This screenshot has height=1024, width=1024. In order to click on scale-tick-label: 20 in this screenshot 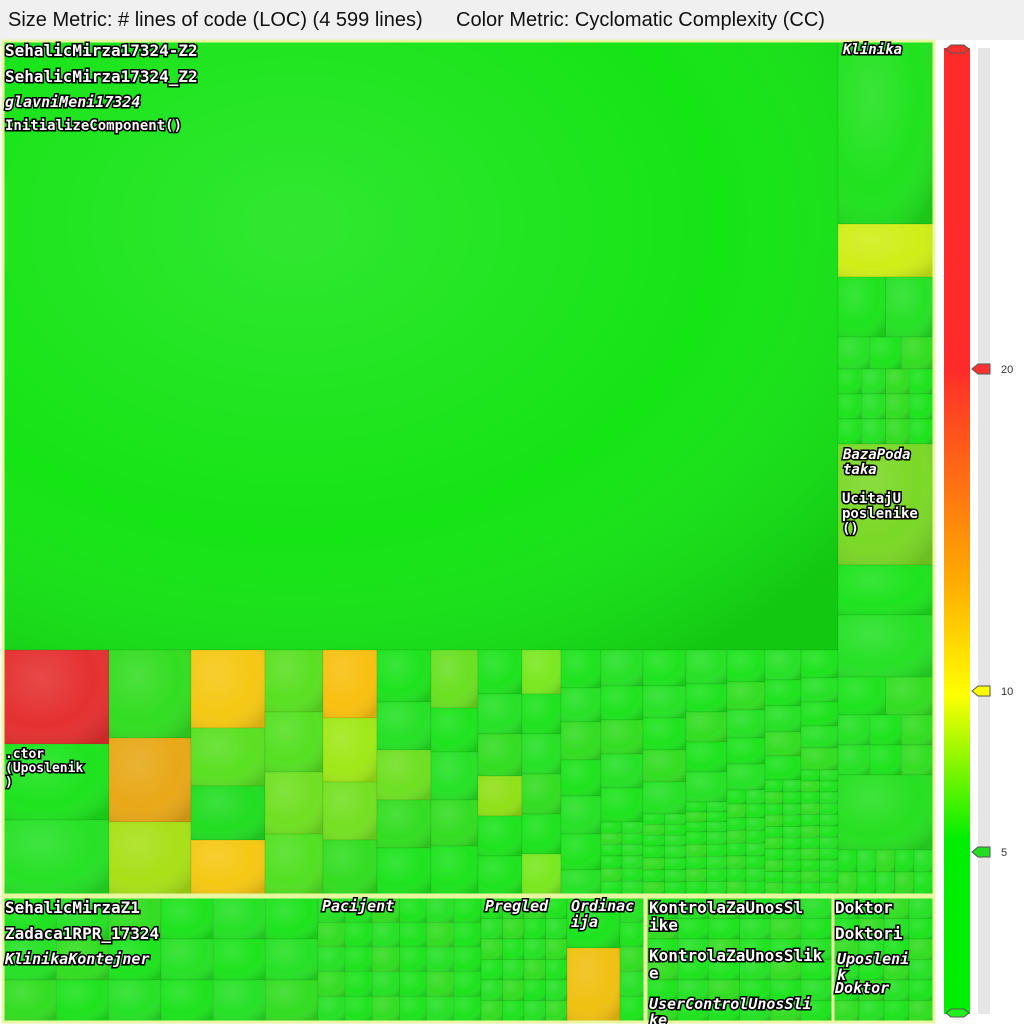, I will do `click(1007, 370)`.